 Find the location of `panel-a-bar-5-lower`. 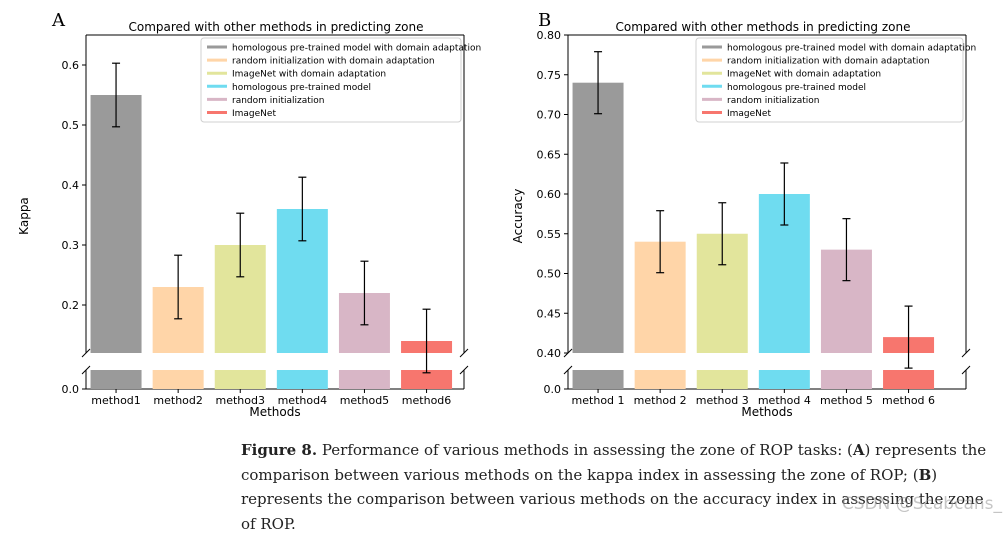

panel-a-bar-5-lower is located at coordinates (364, 379).